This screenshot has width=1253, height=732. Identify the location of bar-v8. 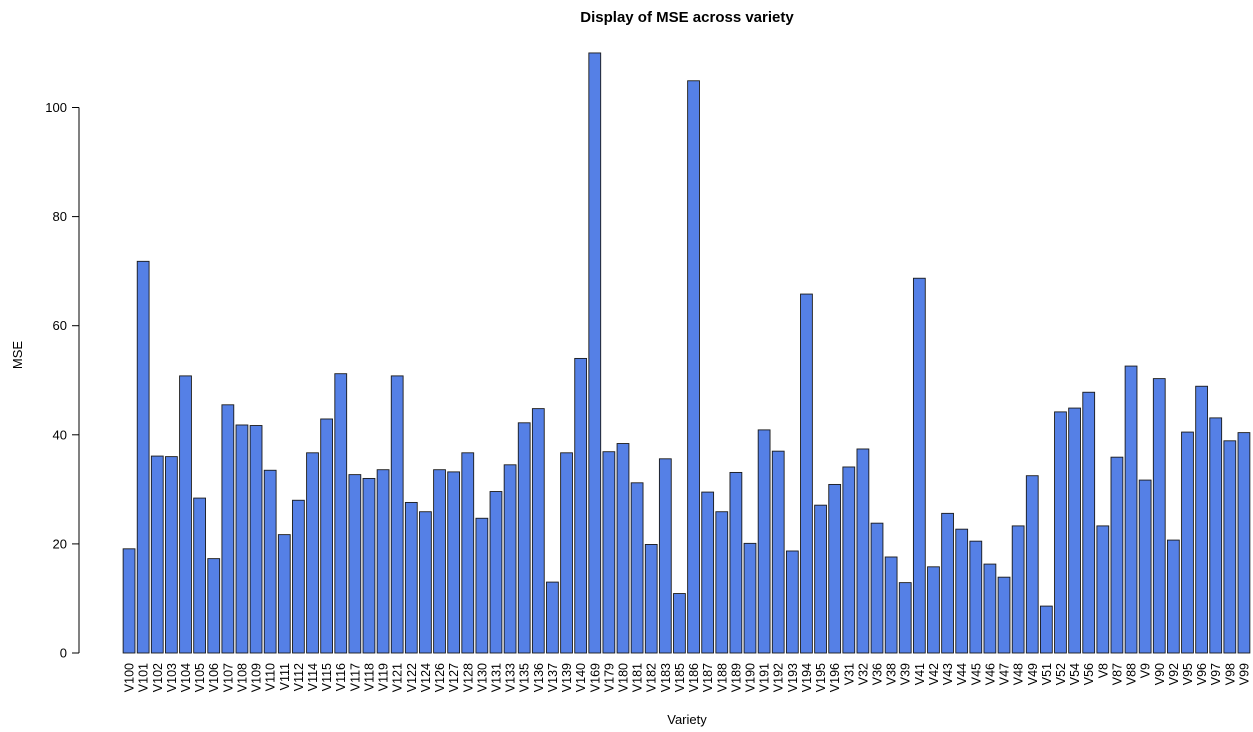
(1103, 589).